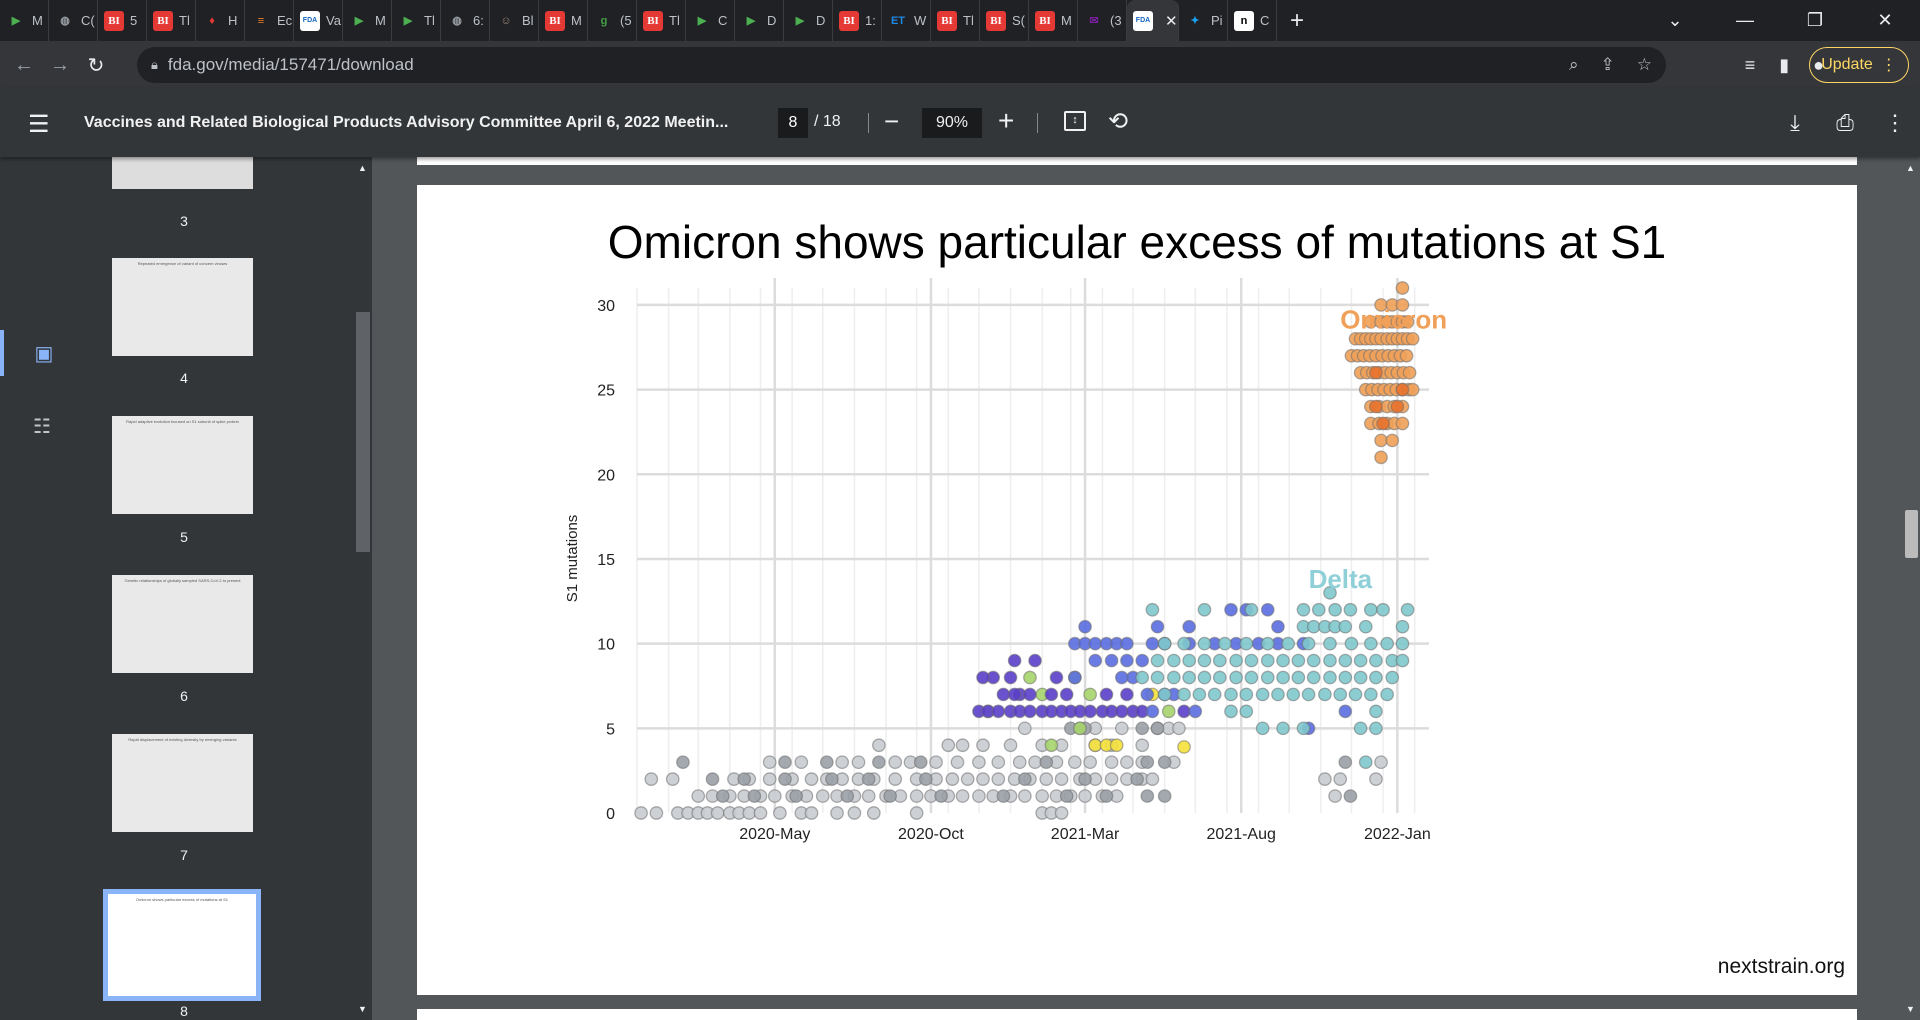 Image resolution: width=1920 pixels, height=1020 pixels. What do you see at coordinates (1118, 121) in the screenshot?
I see `rotate-icon: ⟲` at bounding box center [1118, 121].